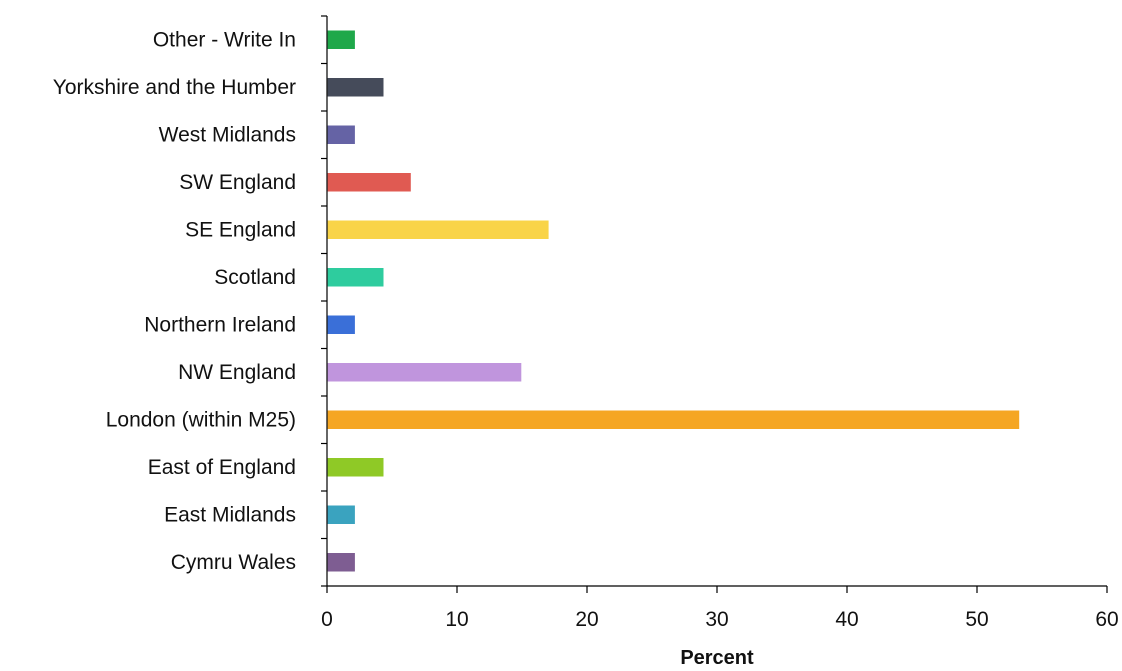 This screenshot has width=1122, height=671. I want to click on x-tick-label: 40, so click(846, 619).